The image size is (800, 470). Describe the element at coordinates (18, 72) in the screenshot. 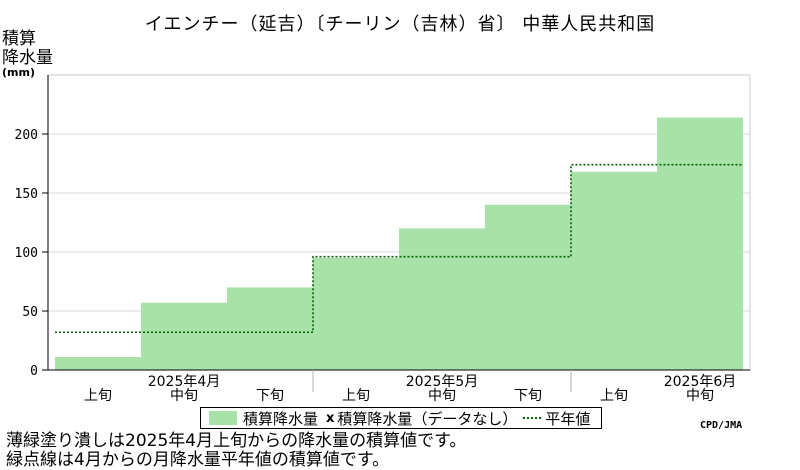

I see `y-axis-unit: (mm)` at that location.